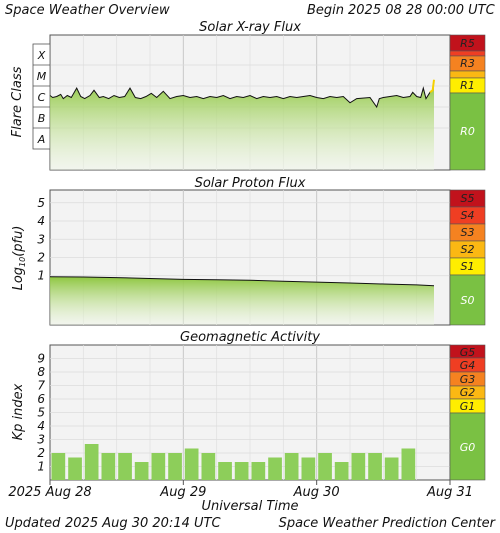 This screenshot has height=533, width=500. I want to click on geomag-scale-g1-label: G1, so click(468, 406).